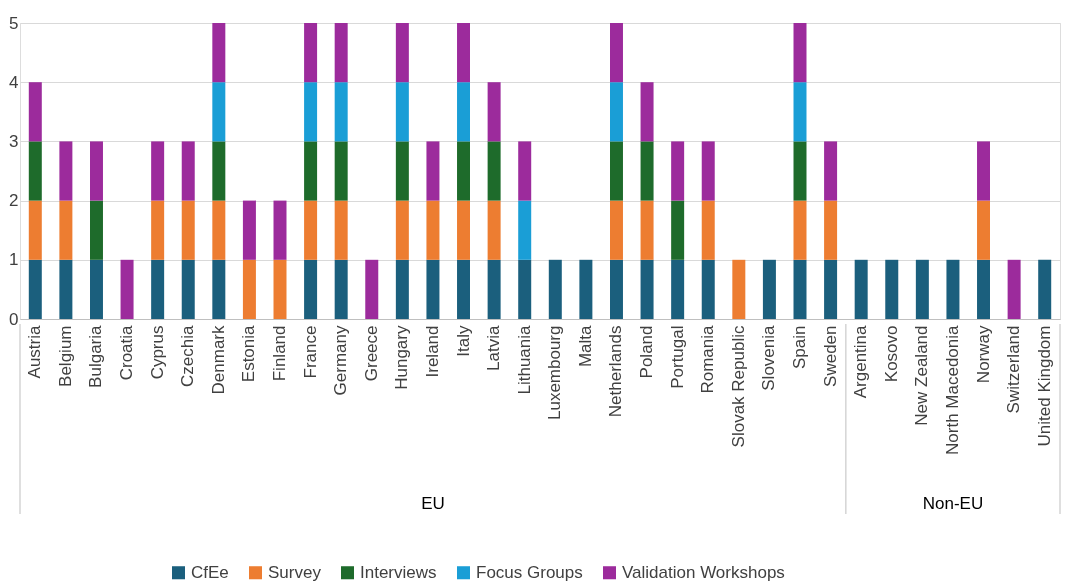 The width and height of the screenshot is (1092, 583). What do you see at coordinates (555, 373) in the screenshot?
I see `x-tick-label: Luxembourg` at bounding box center [555, 373].